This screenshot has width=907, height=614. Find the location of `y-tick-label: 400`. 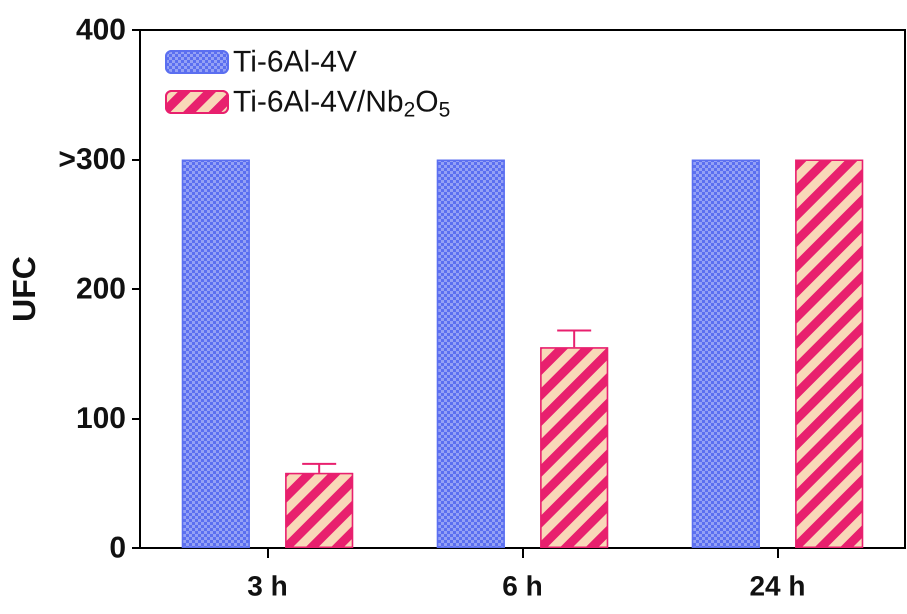

y-tick-label: 400 is located at coordinates (101, 30).